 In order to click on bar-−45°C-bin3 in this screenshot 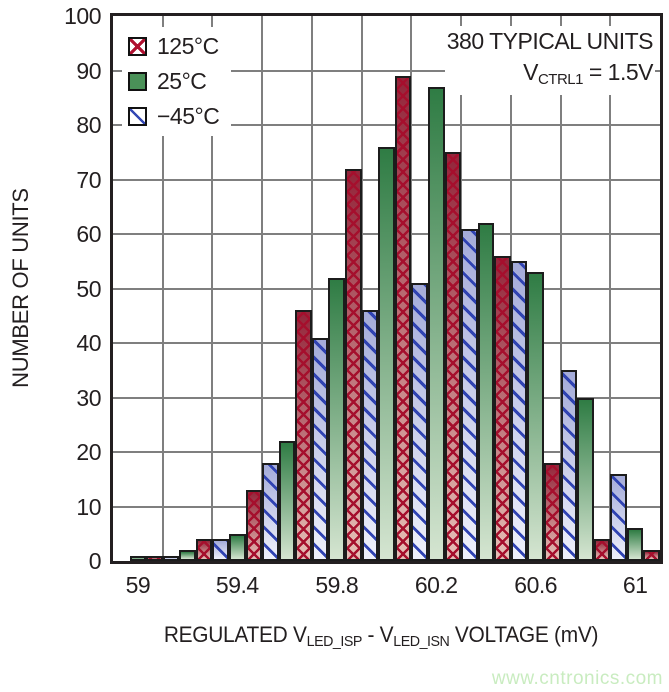, I will do `click(270, 511)`.